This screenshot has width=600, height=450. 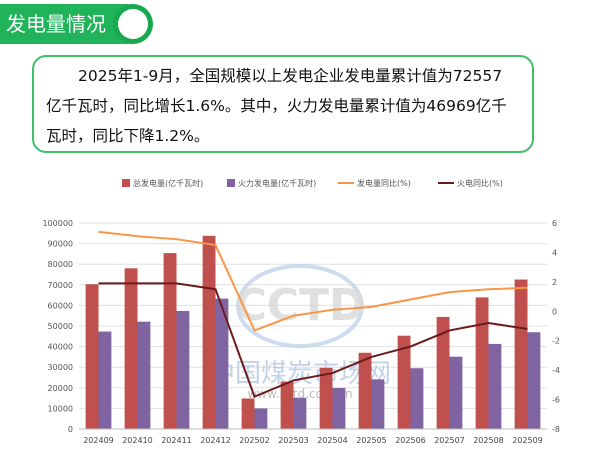 I want to click on y-tick-label: 70000, so click(x=60, y=285).